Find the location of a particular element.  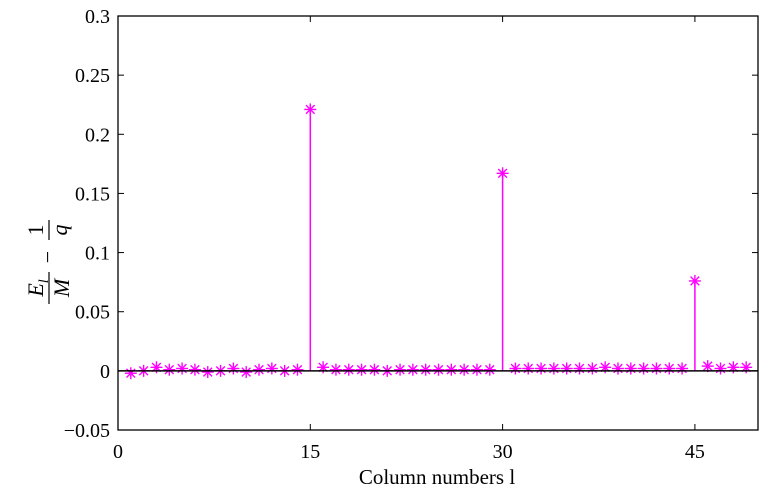

y-tick-label: 0.05 is located at coordinates (92, 313).